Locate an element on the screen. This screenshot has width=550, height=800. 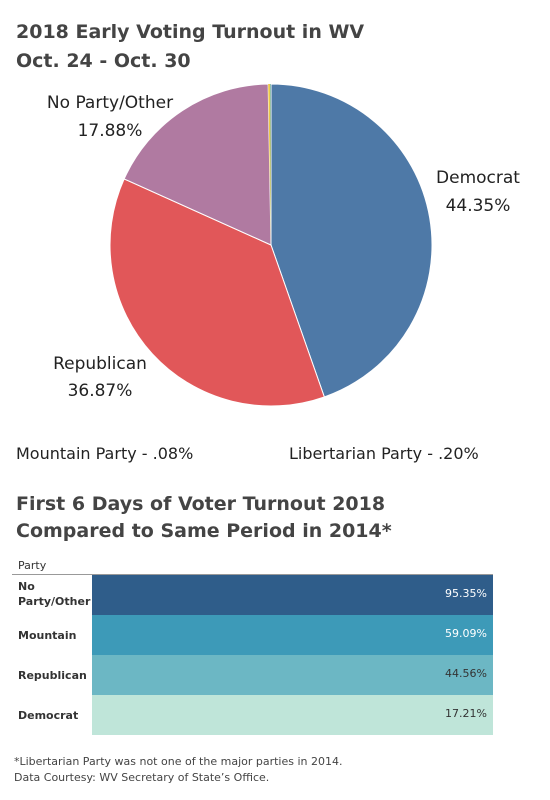
libertarian-party-note: Libertarian Party - .20% is located at coordinates (384, 453).